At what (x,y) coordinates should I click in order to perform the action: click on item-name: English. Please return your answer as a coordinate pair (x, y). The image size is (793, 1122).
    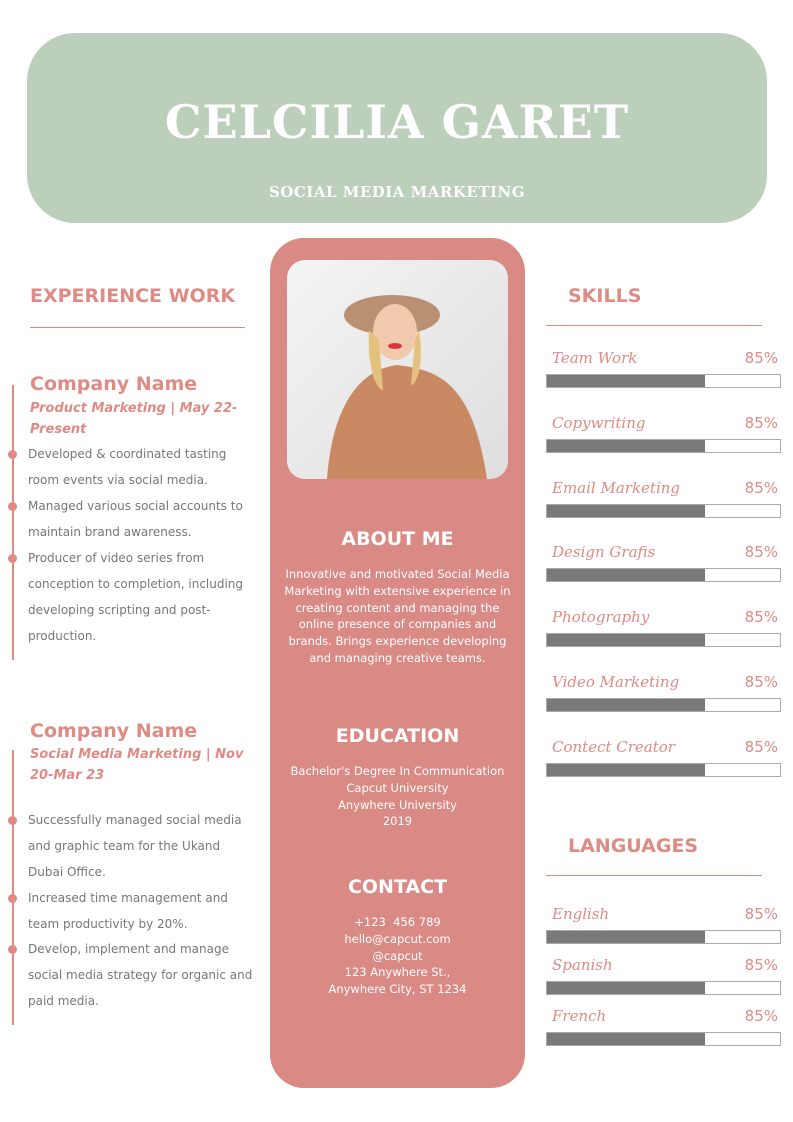
    Looking at the image, I should click on (581, 914).